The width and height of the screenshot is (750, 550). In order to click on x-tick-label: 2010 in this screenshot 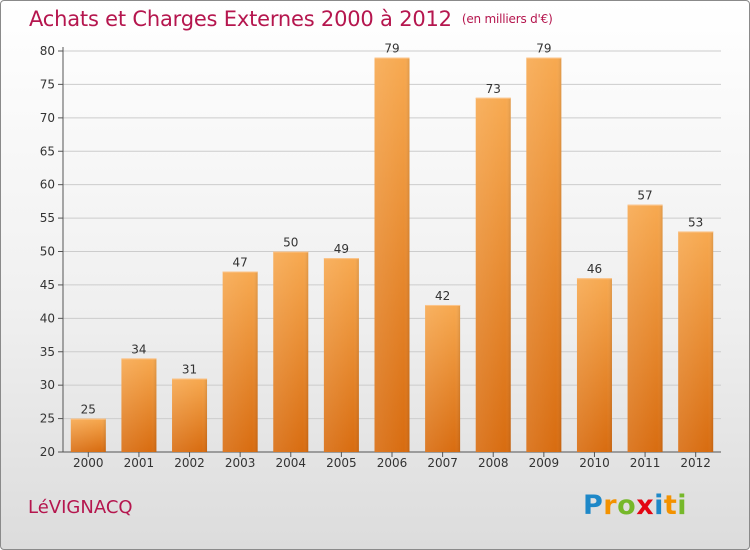, I will do `click(594, 463)`.